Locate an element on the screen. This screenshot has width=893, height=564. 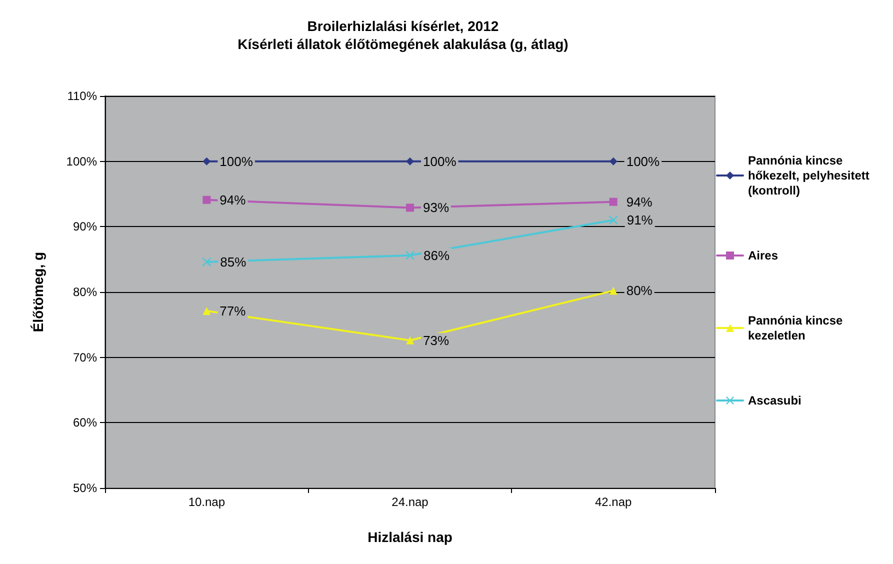
y-tick-label: 60% is located at coordinates (85, 423).